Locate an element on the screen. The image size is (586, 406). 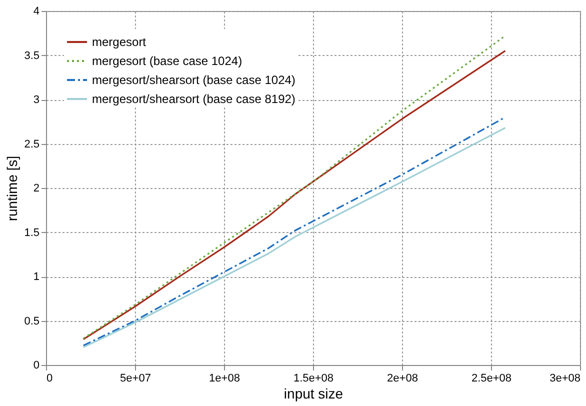
x-tick-label: 0 is located at coordinates (49, 378).